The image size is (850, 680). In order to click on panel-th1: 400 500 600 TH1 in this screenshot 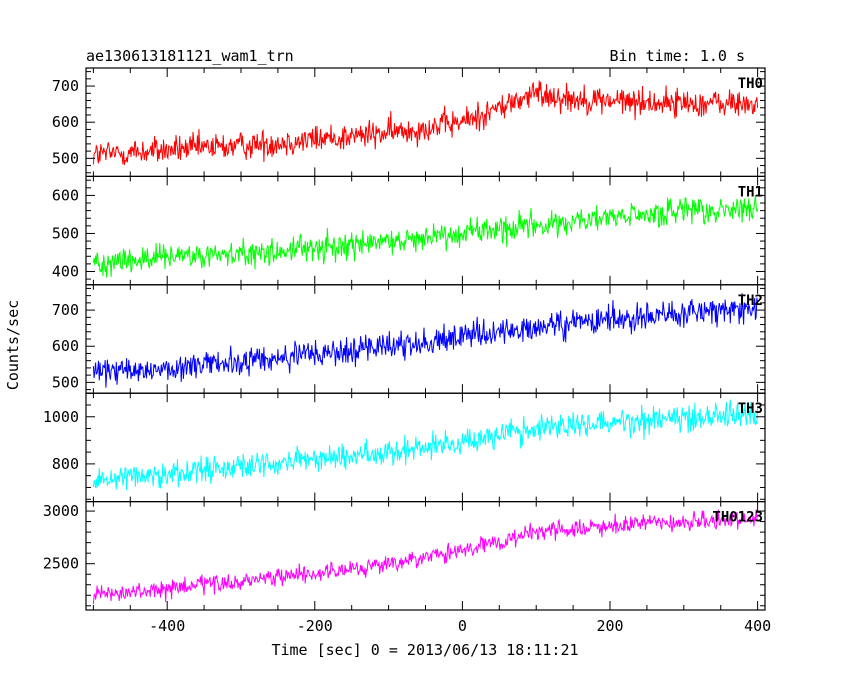, I will do `click(409, 230)`.